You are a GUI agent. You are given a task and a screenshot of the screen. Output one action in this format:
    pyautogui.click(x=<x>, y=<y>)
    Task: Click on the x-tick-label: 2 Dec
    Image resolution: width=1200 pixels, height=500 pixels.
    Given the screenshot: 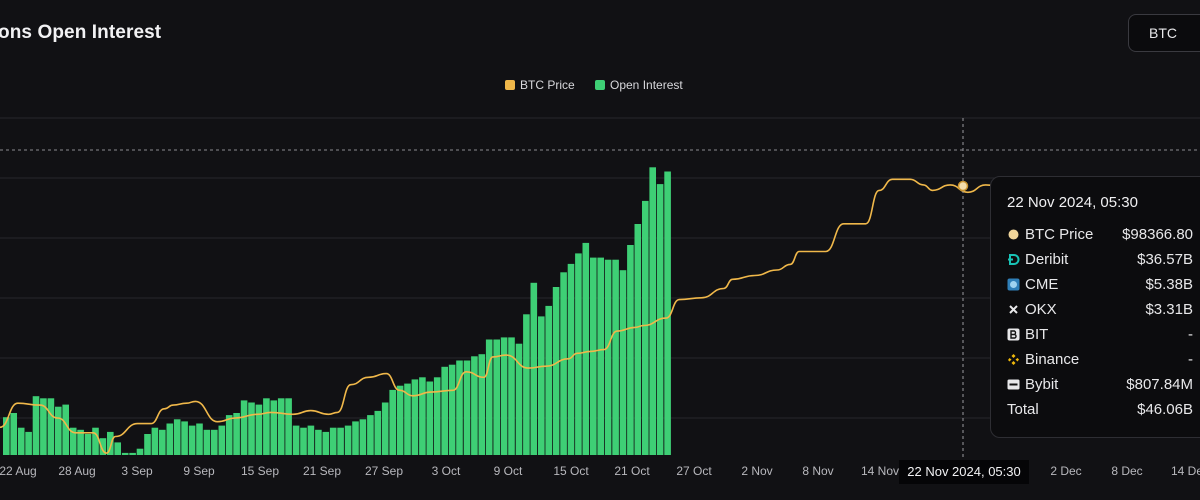 What is the action you would take?
    pyautogui.click(x=1065, y=471)
    